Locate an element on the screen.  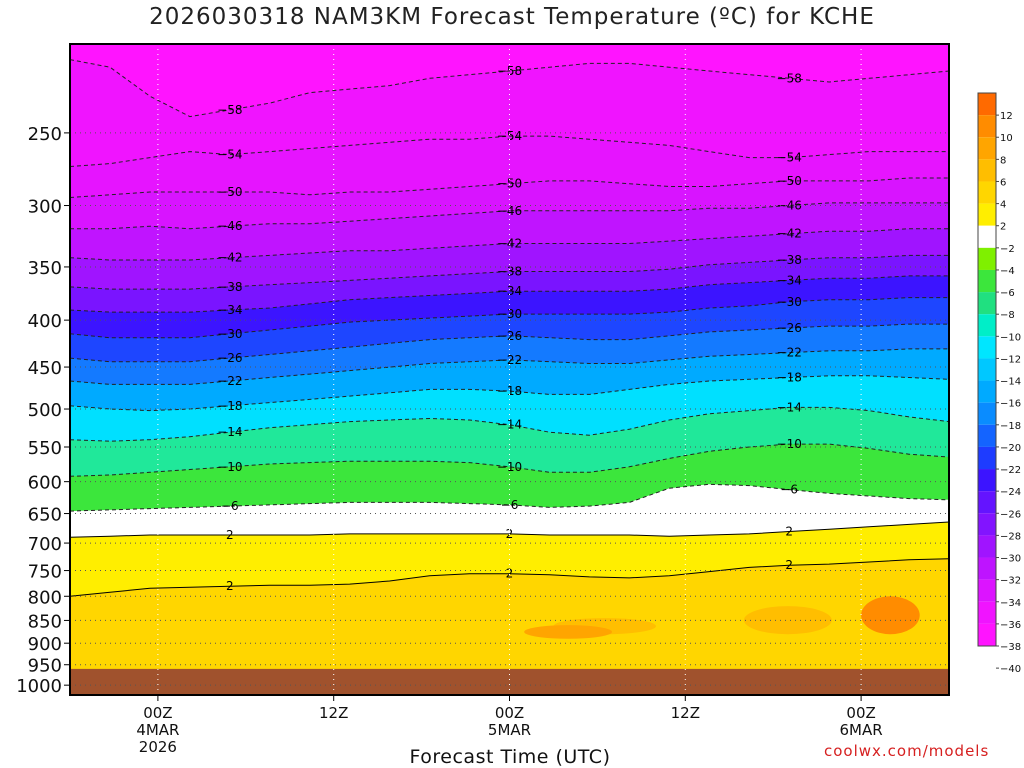
colorbar-frame is located at coordinates (987, 369).